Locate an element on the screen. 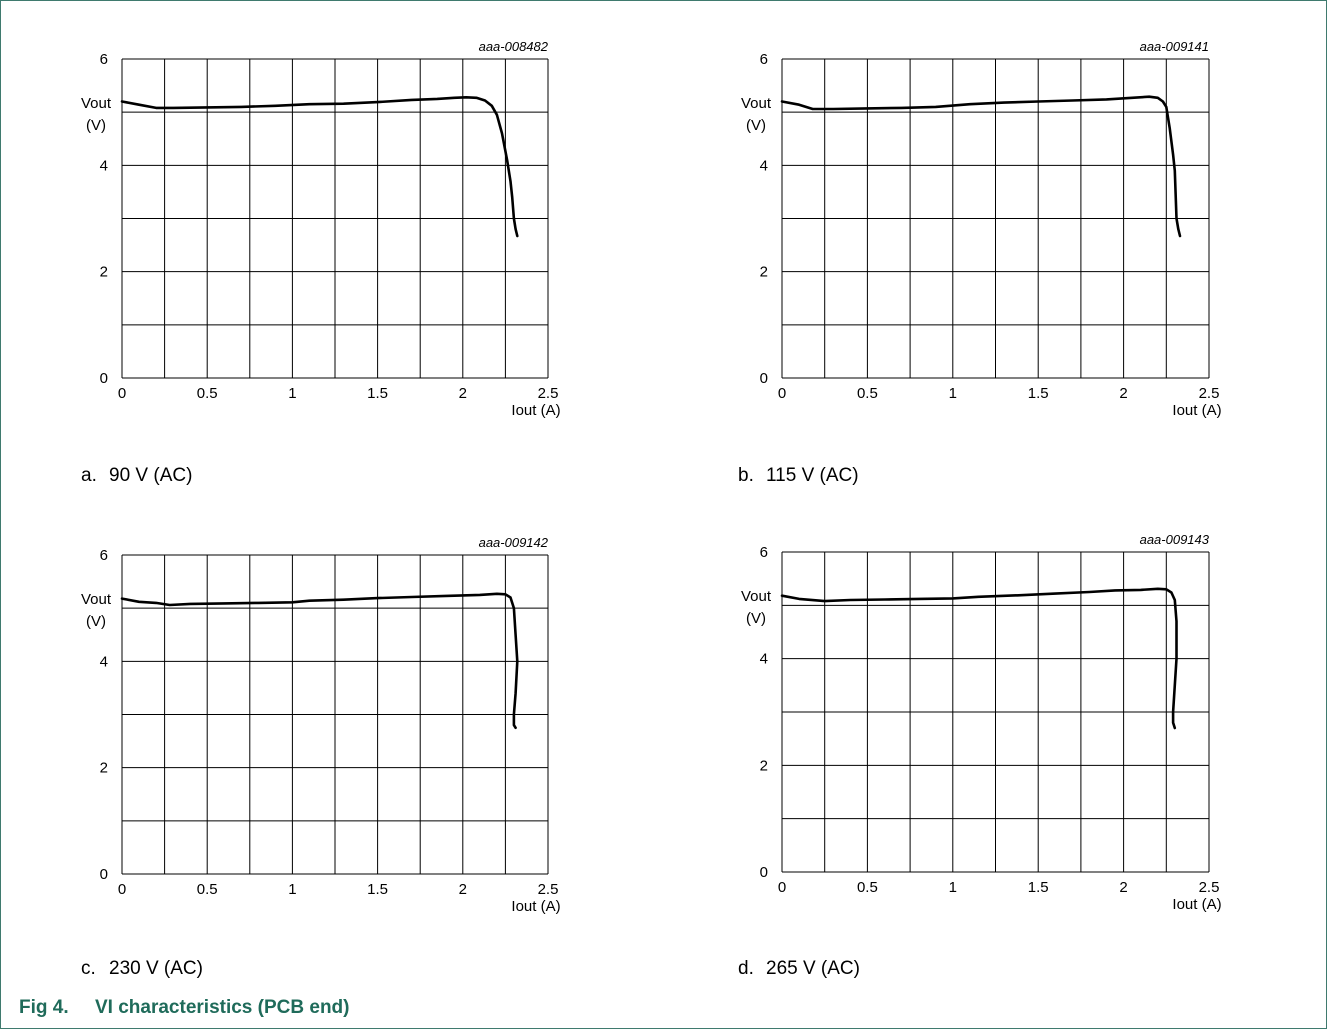  figure-code: aaa-008482 is located at coordinates (514, 46).